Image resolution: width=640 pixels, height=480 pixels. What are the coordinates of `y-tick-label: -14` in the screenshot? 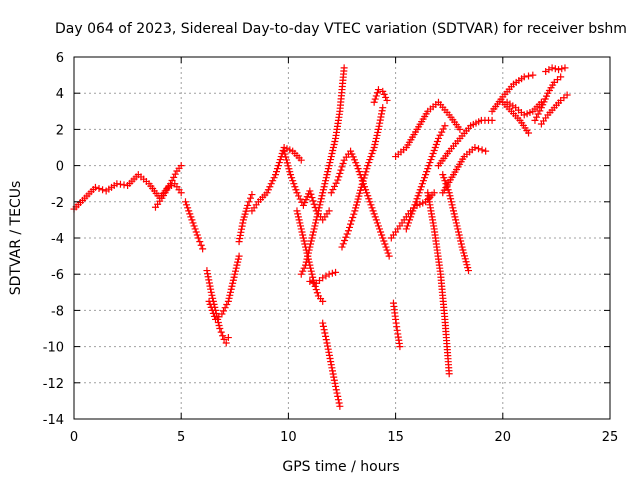 It's located at (53, 420).